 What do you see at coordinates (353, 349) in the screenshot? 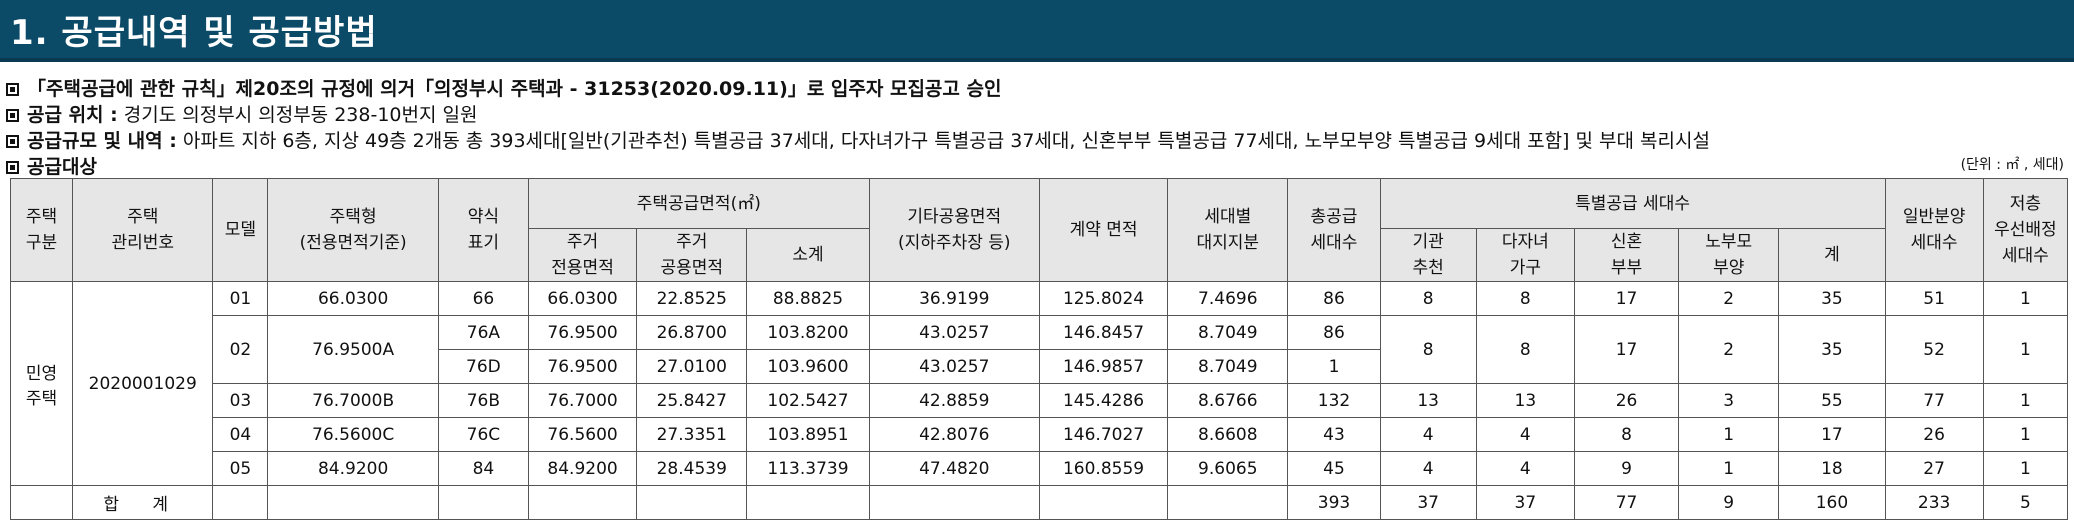
I see `type-cell: 76.9500A` at bounding box center [353, 349].